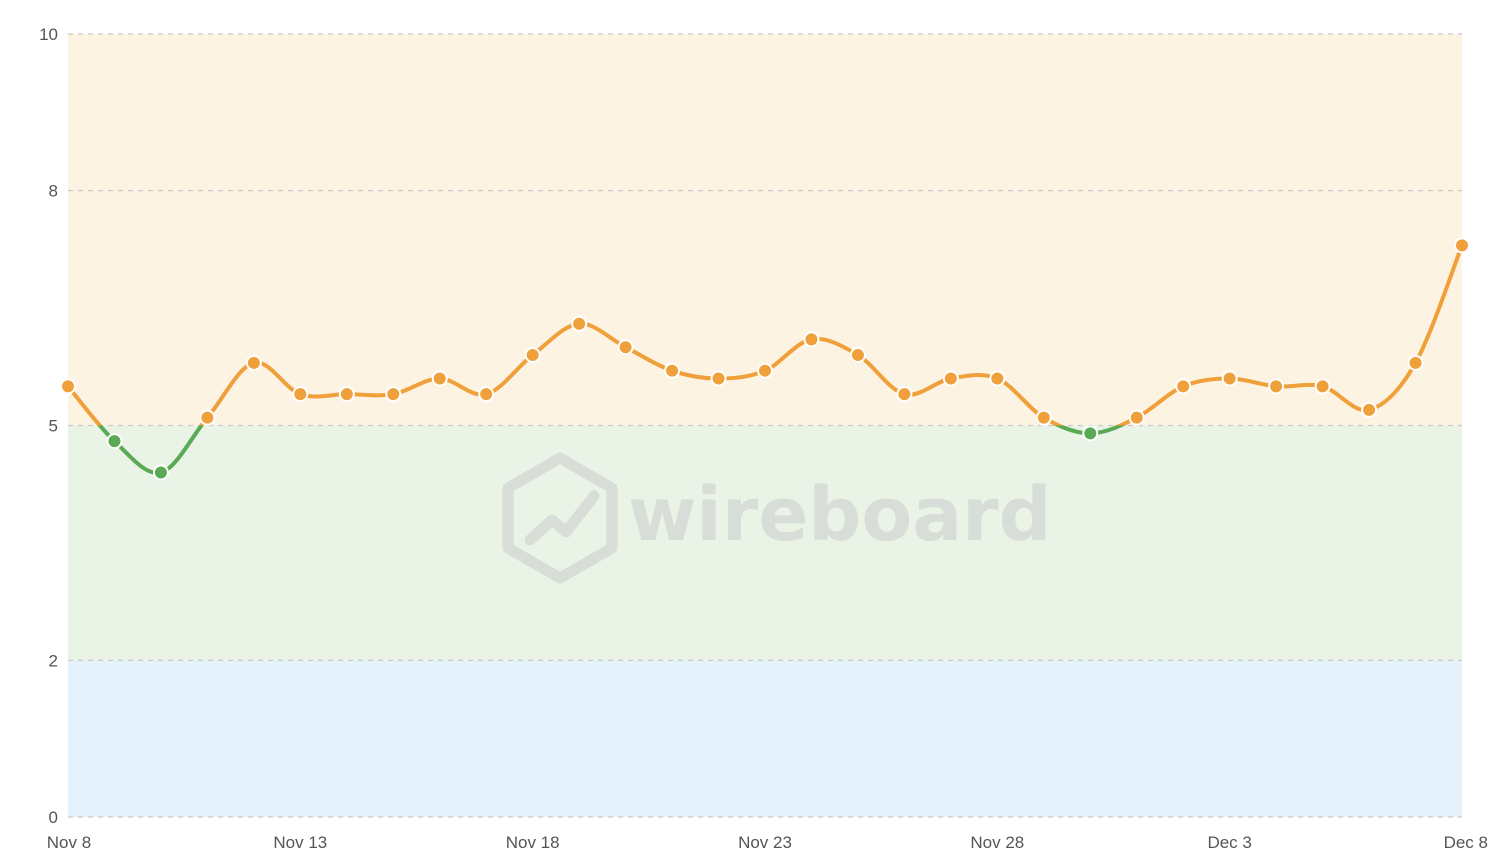 The width and height of the screenshot is (1510, 866). I want to click on x-tick-label: Nov 28, so click(997, 842).